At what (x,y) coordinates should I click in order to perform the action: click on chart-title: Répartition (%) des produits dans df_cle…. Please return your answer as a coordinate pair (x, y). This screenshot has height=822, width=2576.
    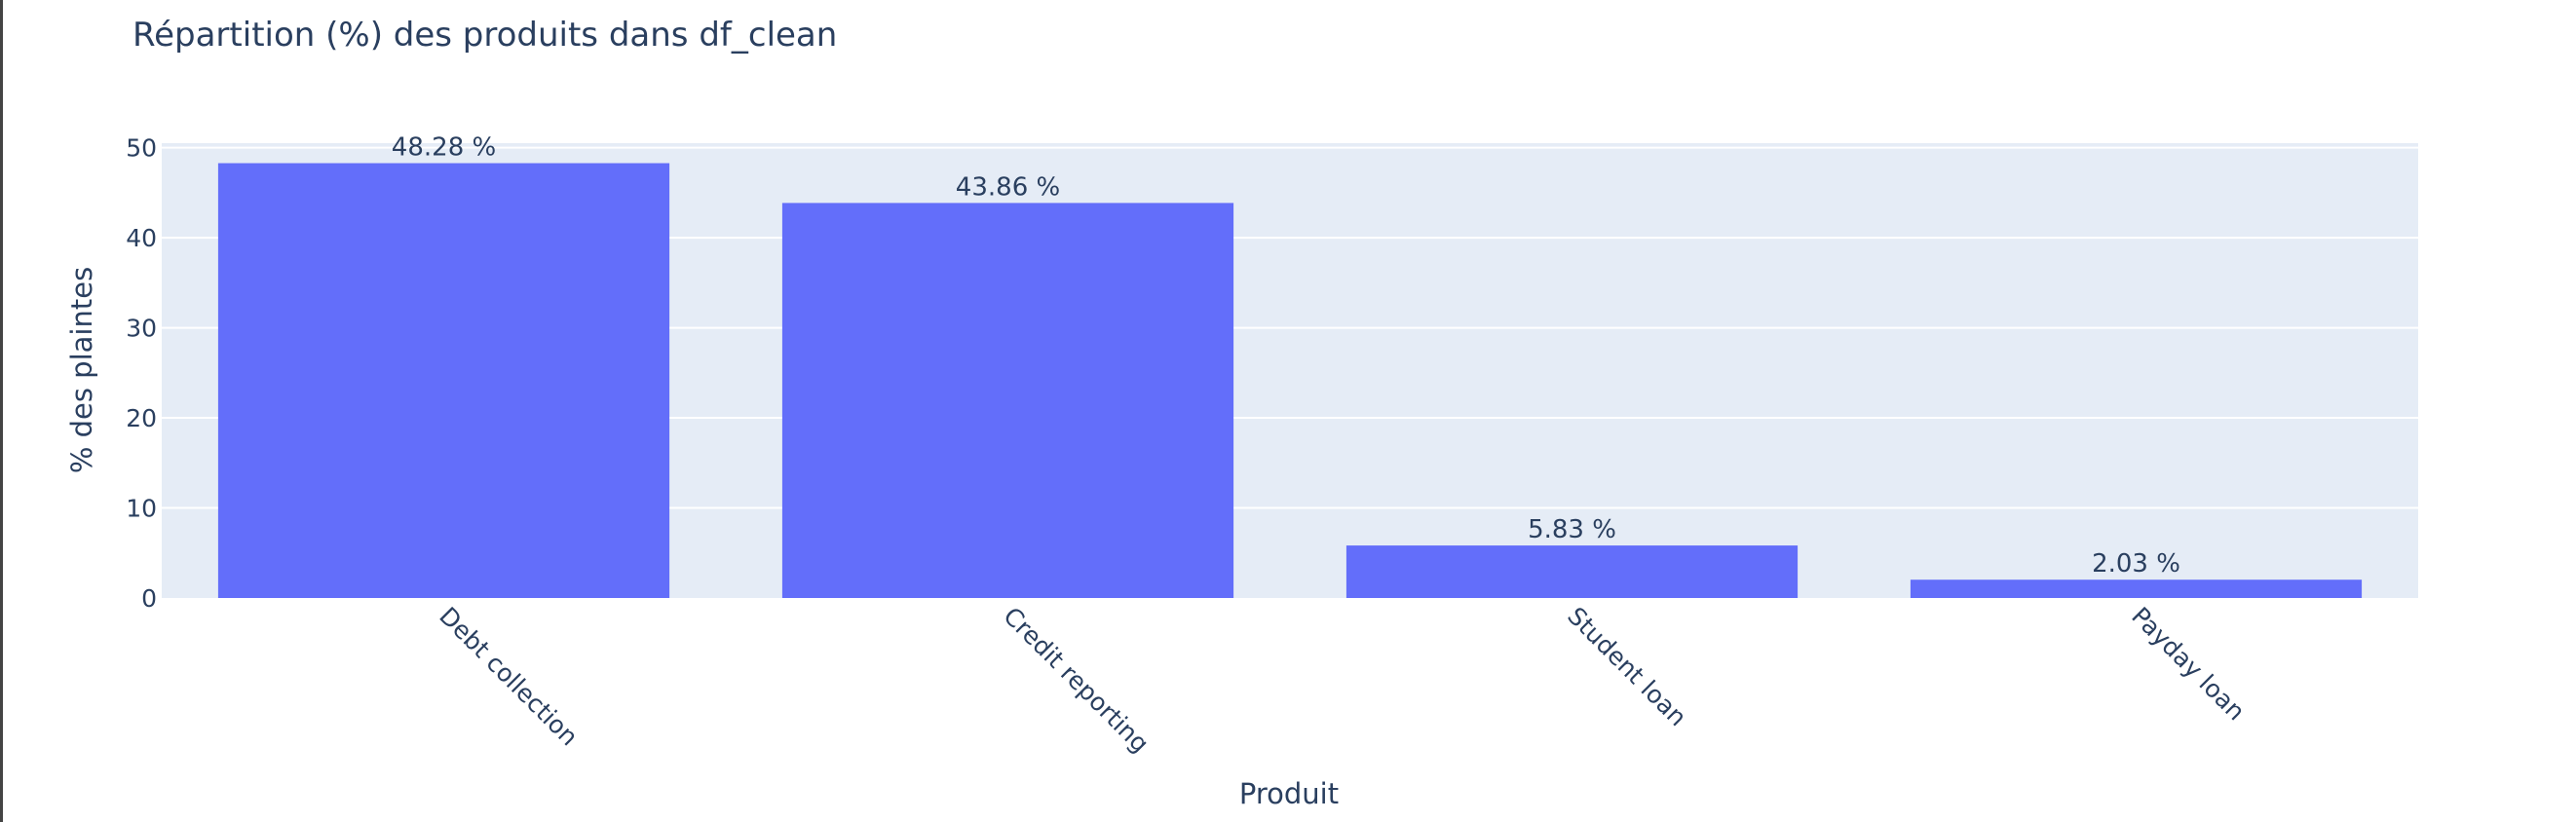
    Looking at the image, I should click on (485, 35).